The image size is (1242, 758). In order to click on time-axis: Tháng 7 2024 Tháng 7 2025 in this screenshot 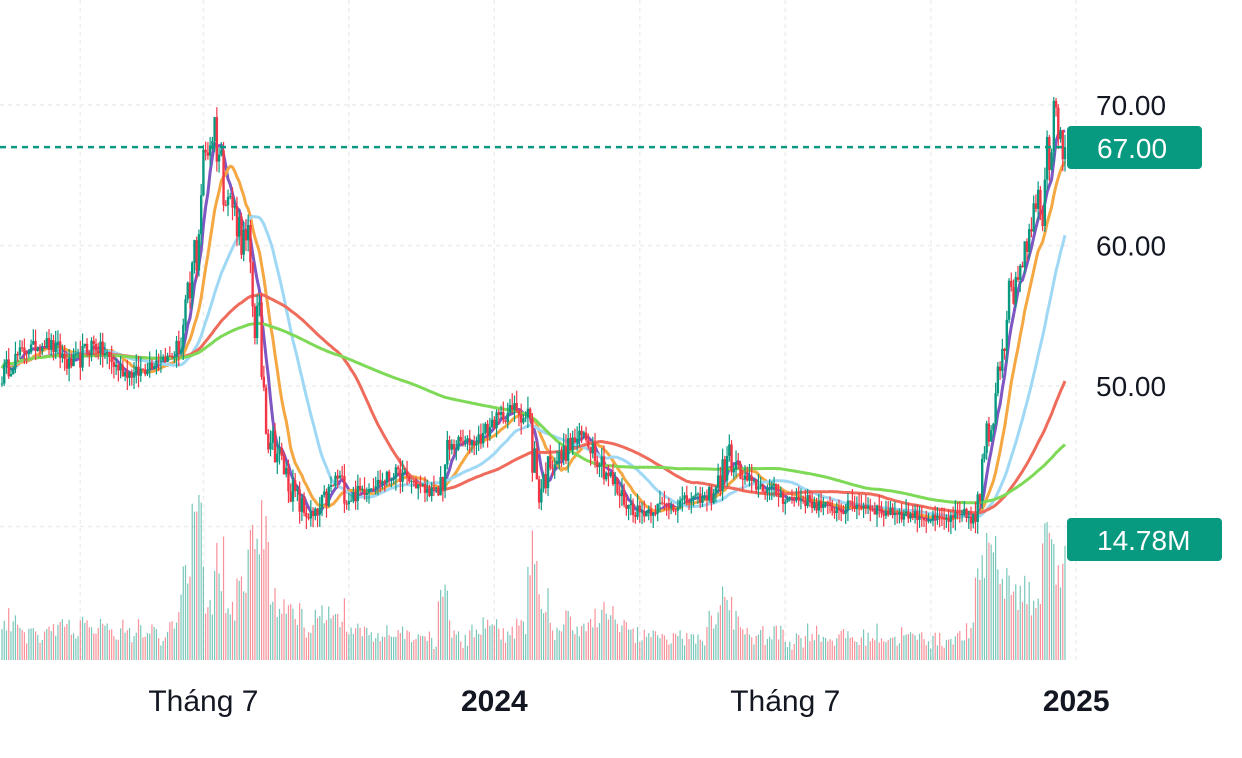, I will do `click(628, 701)`.